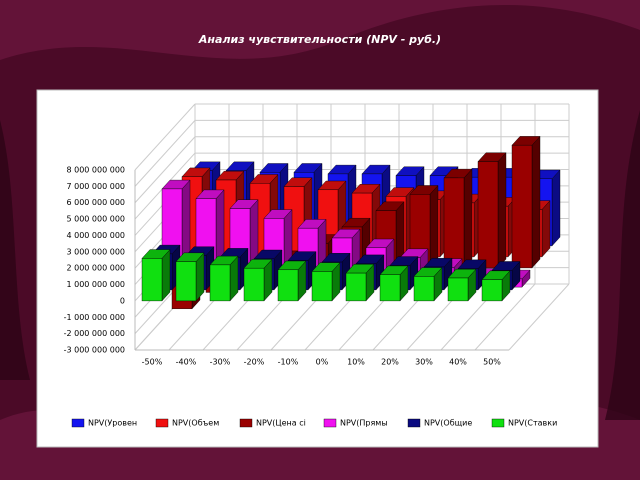 Image resolution: width=640 pixels, height=480 pixels. What do you see at coordinates (220, 362) in the screenshot?
I see `x-tick-label: -30%` at bounding box center [220, 362].